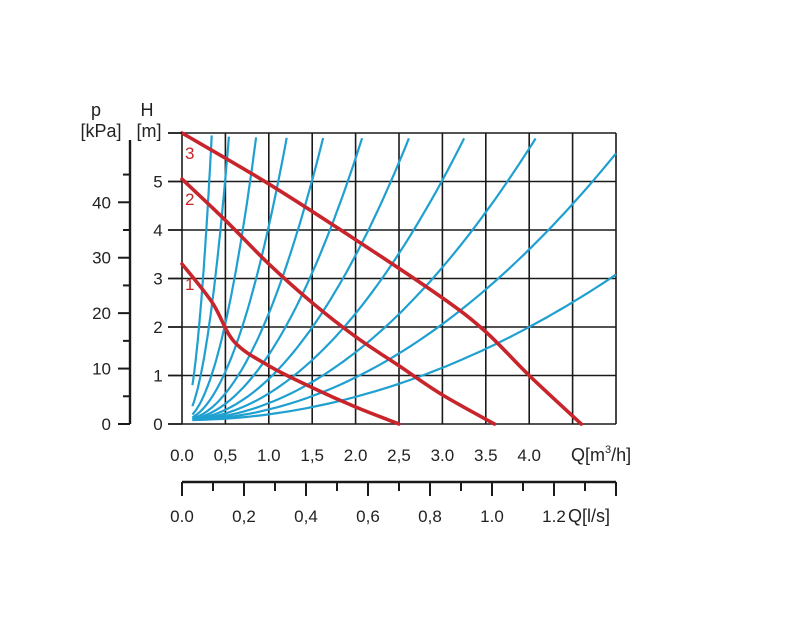 The image size is (787, 638). I want to click on flow-m3h-tick-label: 0.0, so click(182, 455).